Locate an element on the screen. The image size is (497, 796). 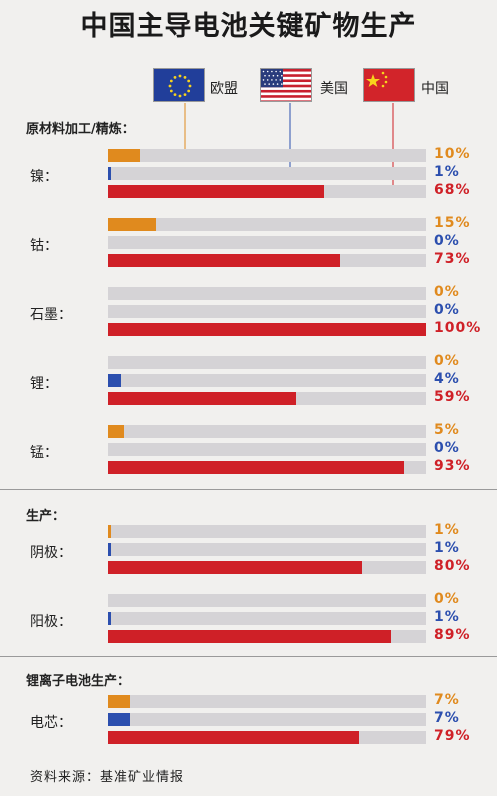
source-note: 资料来源：基准矿业情报 is located at coordinates (107, 777).